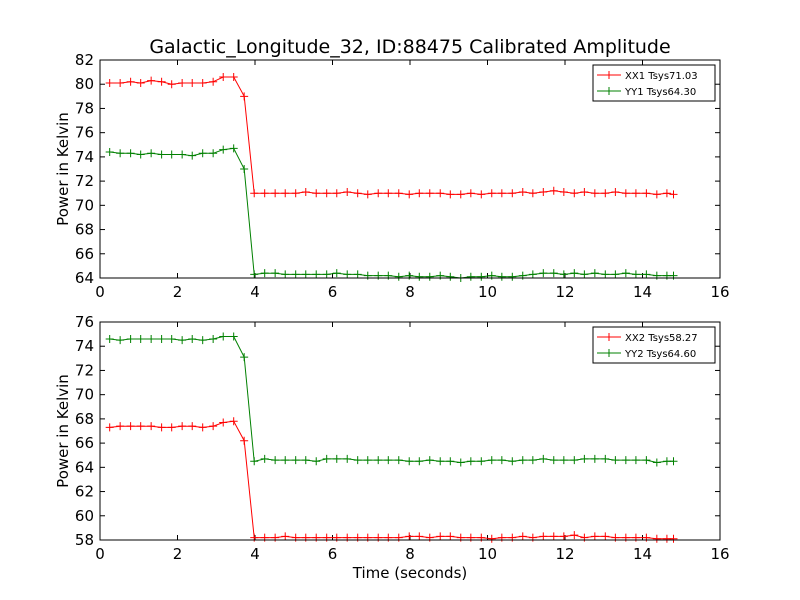 The width and height of the screenshot is (800, 600). Describe the element at coordinates (333, 554) in the screenshot. I see `x-tick-label: 6` at that location.